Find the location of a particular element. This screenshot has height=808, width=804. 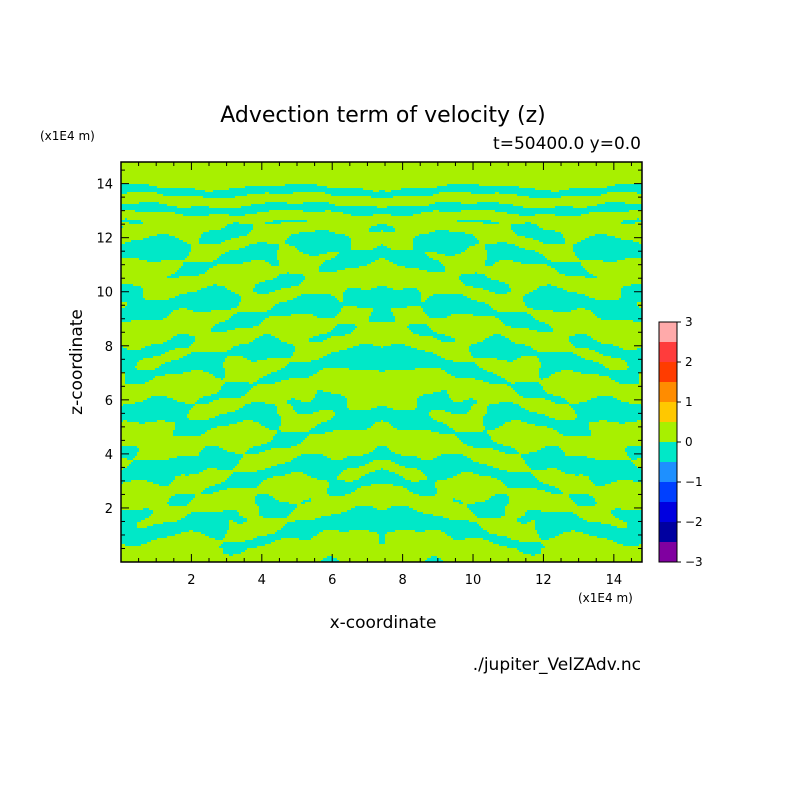

colorbar-tick-label: 2 is located at coordinates (689, 362).